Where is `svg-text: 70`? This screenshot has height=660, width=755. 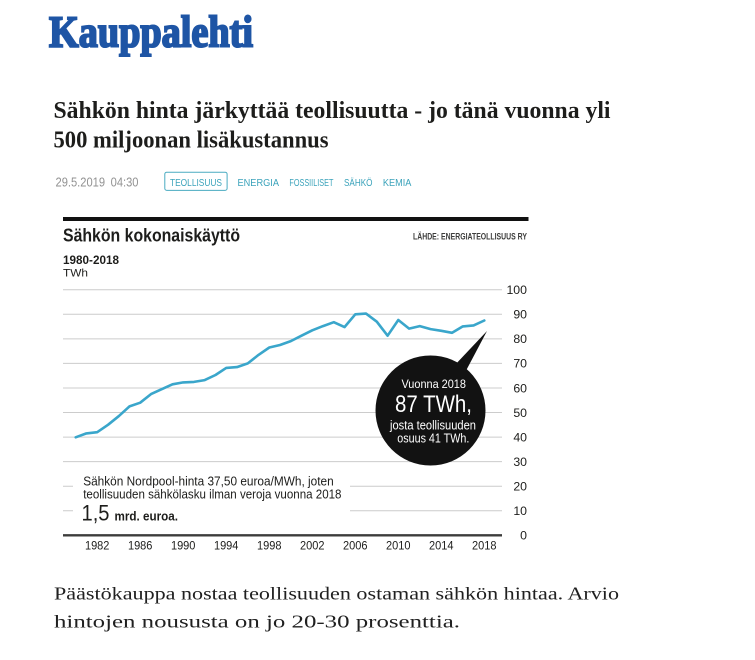
svg-text: 70 is located at coordinates (520, 364).